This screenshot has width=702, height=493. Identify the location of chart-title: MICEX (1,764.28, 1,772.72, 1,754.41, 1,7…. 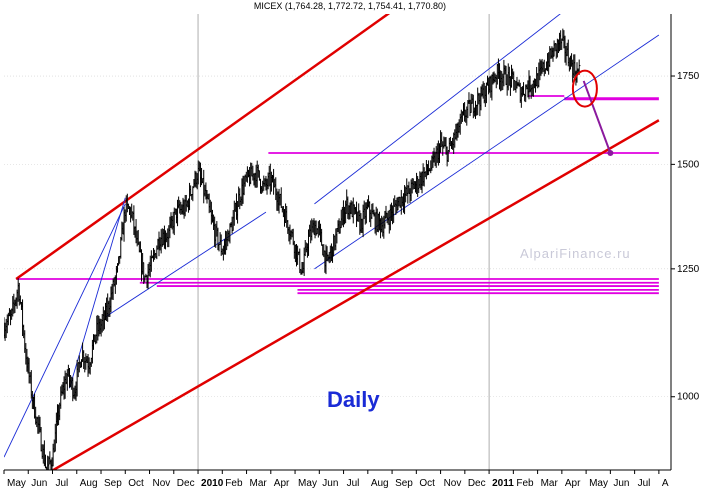
(350, 6).